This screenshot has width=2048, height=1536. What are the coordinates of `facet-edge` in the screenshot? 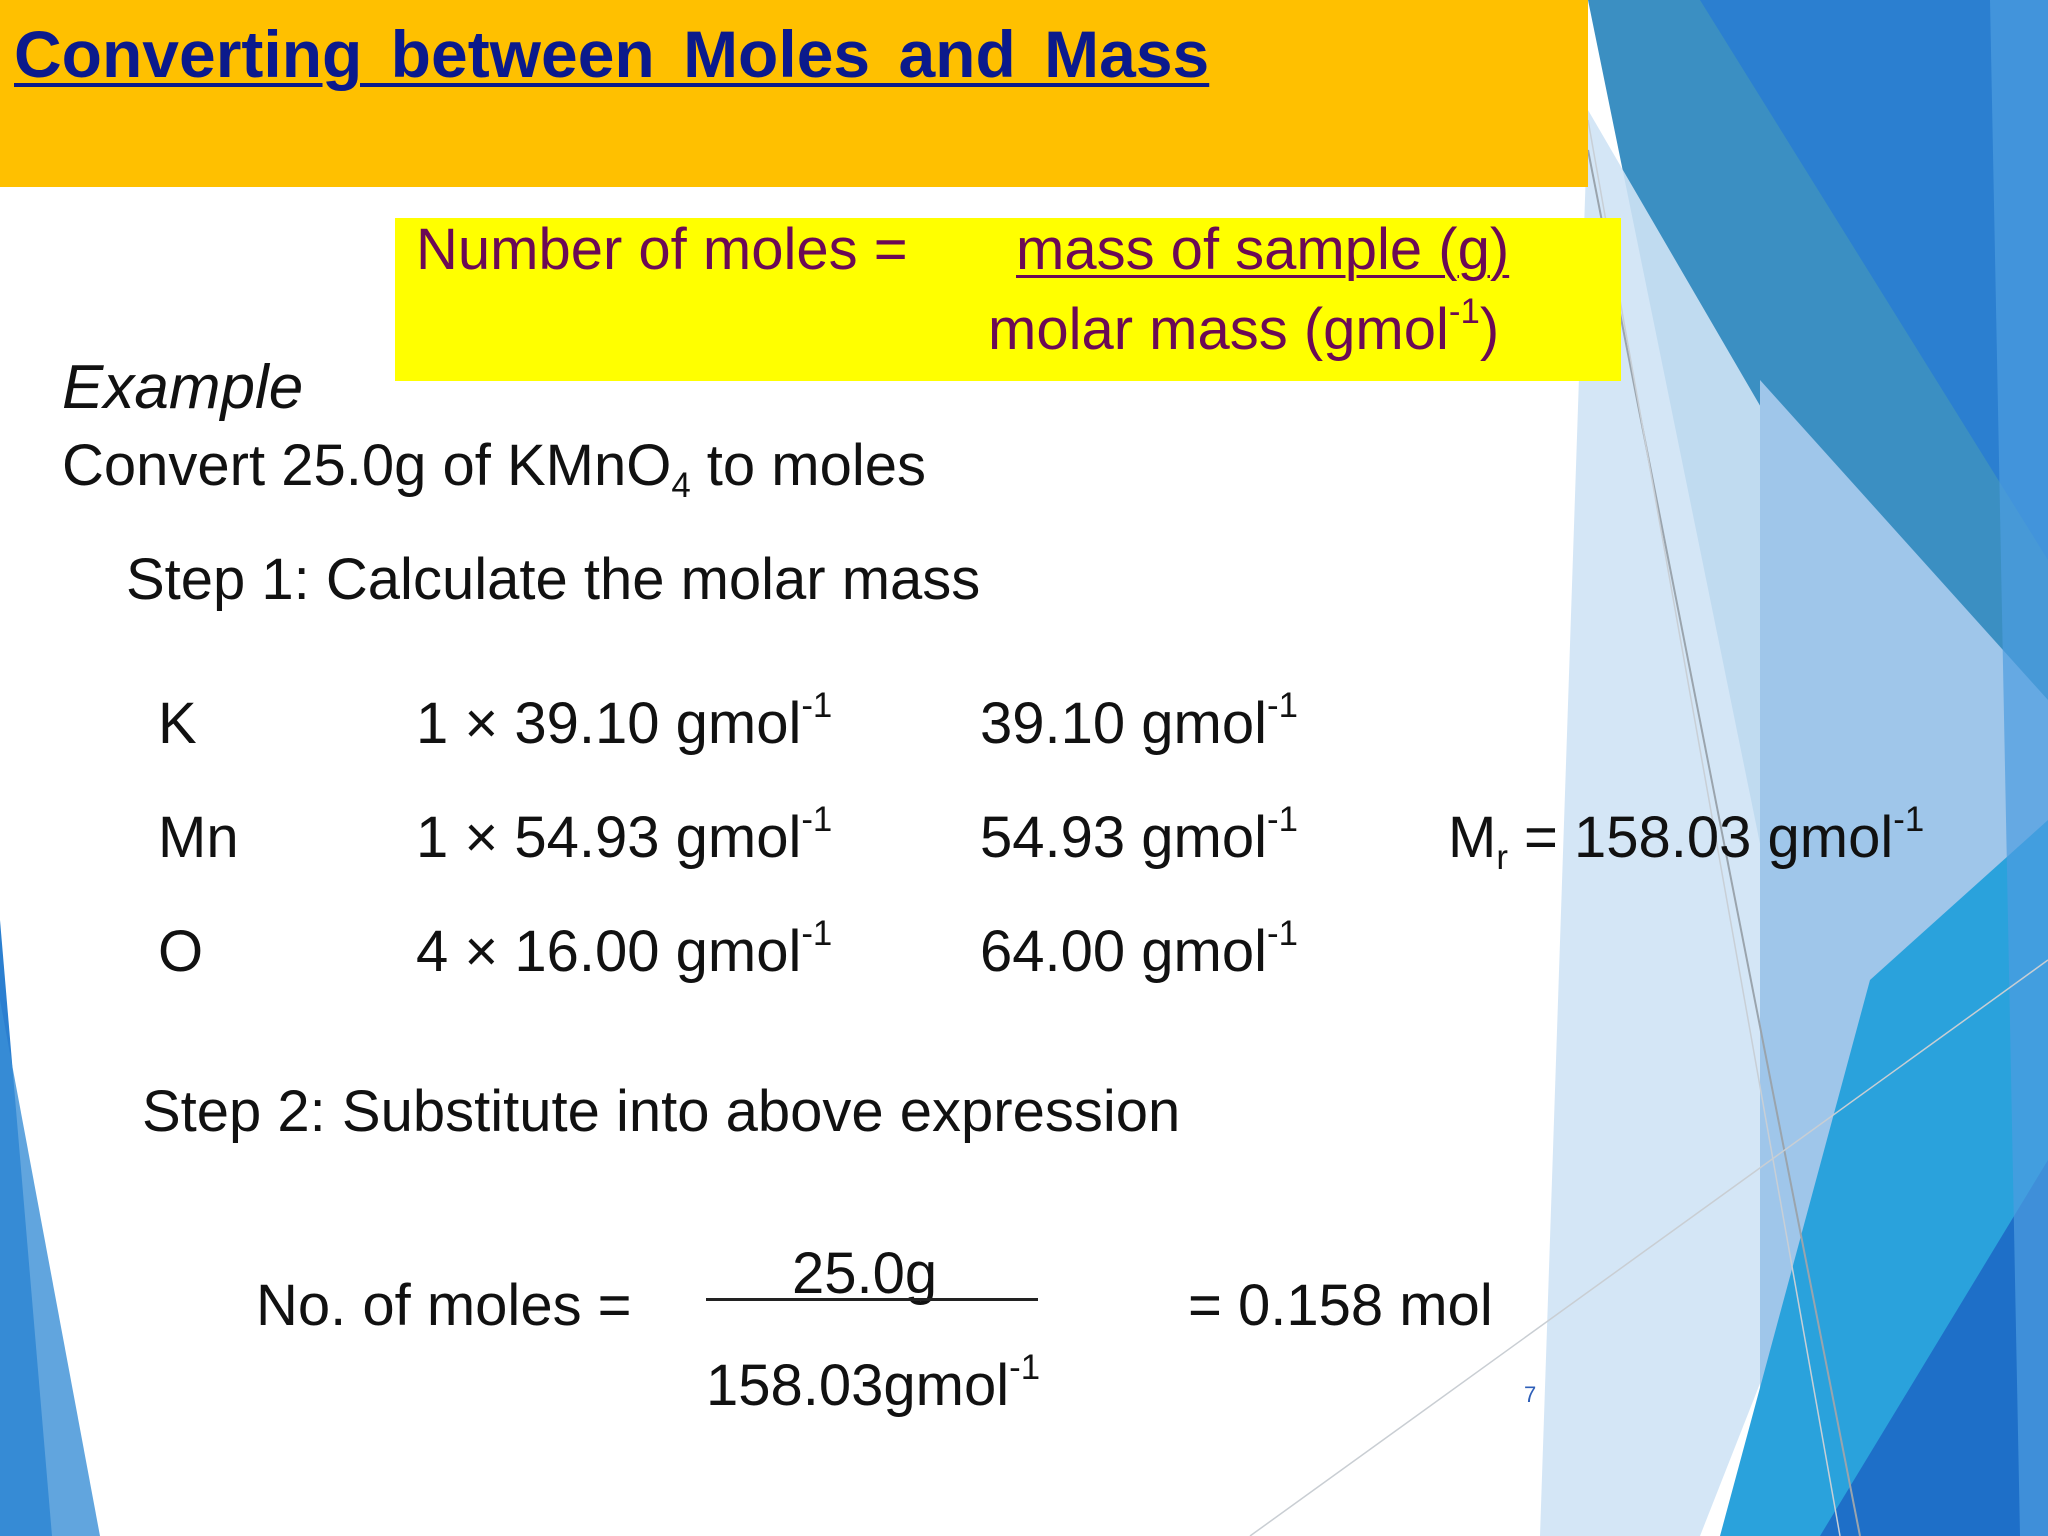 It's located at (2019, 768).